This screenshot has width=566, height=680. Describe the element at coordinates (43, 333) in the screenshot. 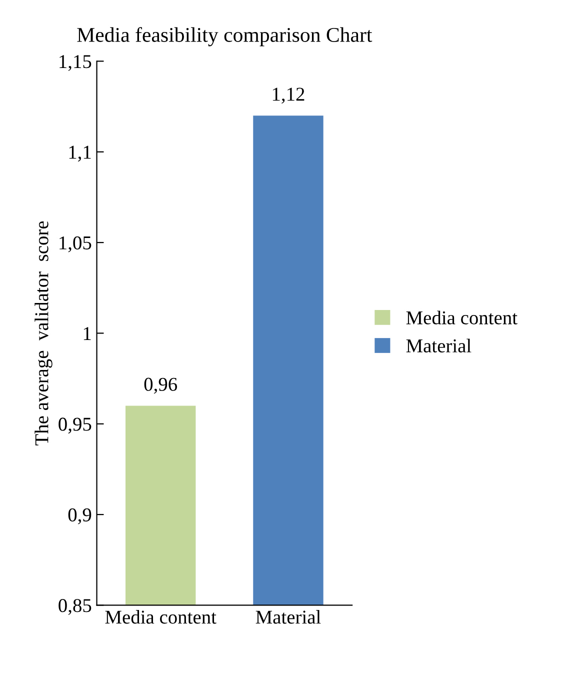

I see `y-axis-title: The average validator score` at that location.